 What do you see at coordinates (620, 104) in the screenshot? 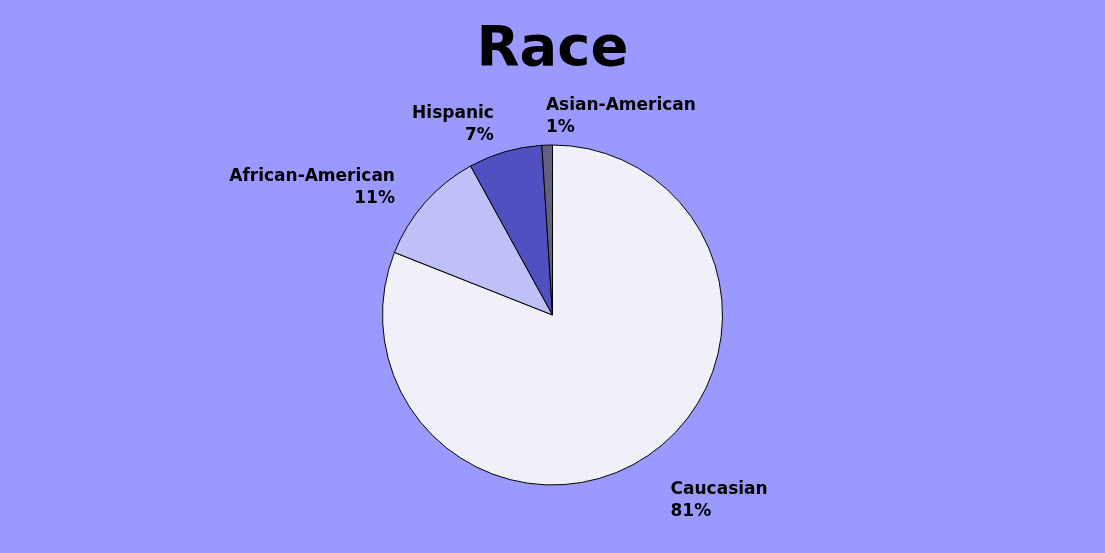
I see `slice-label: Asian-American` at bounding box center [620, 104].